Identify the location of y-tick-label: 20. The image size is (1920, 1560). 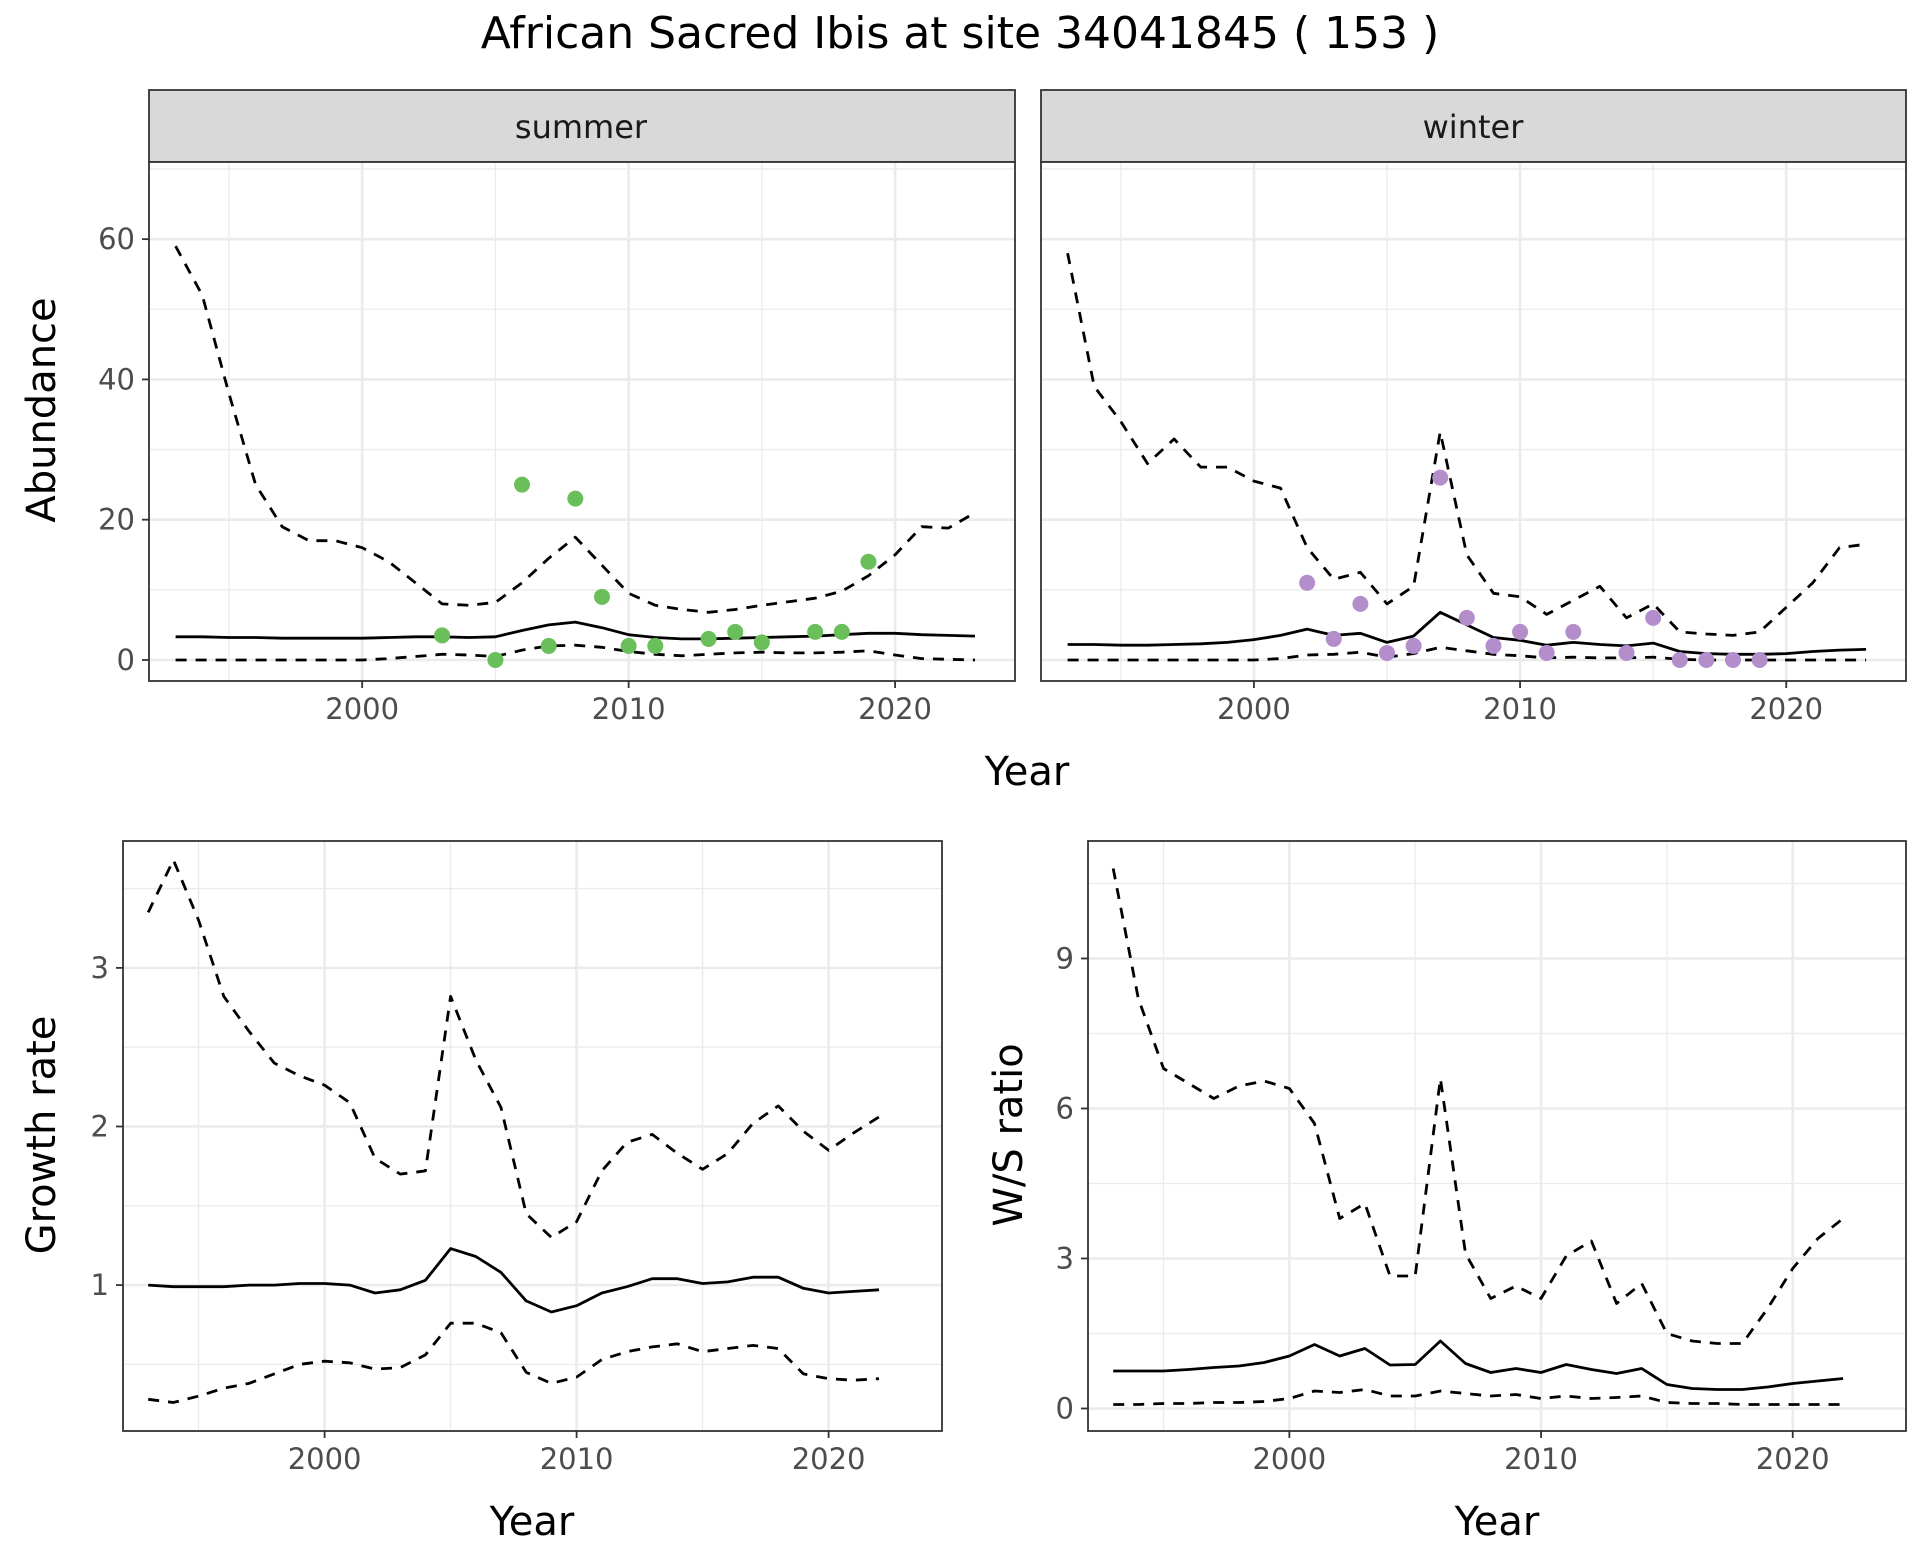
(116, 520).